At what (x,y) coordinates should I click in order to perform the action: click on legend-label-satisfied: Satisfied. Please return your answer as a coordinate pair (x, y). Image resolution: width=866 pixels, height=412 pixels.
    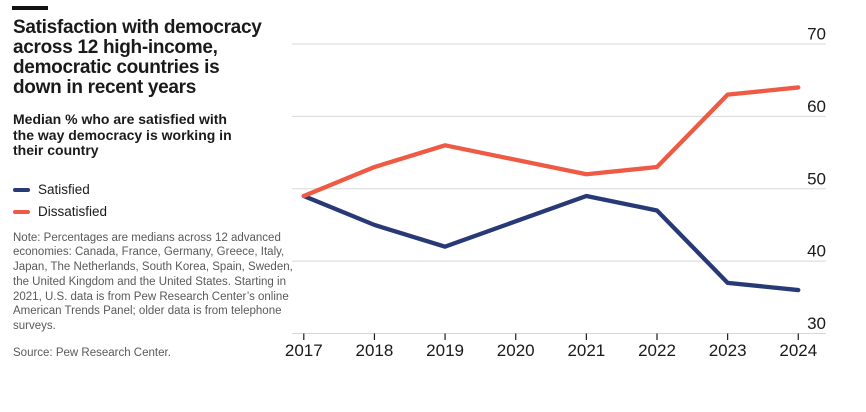
    Looking at the image, I should click on (64, 189).